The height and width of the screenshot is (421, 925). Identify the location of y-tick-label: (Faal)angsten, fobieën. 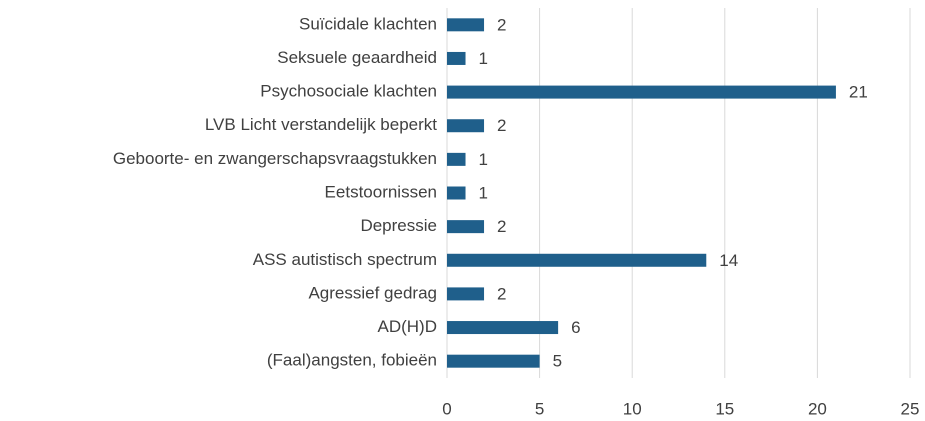
(352, 360).